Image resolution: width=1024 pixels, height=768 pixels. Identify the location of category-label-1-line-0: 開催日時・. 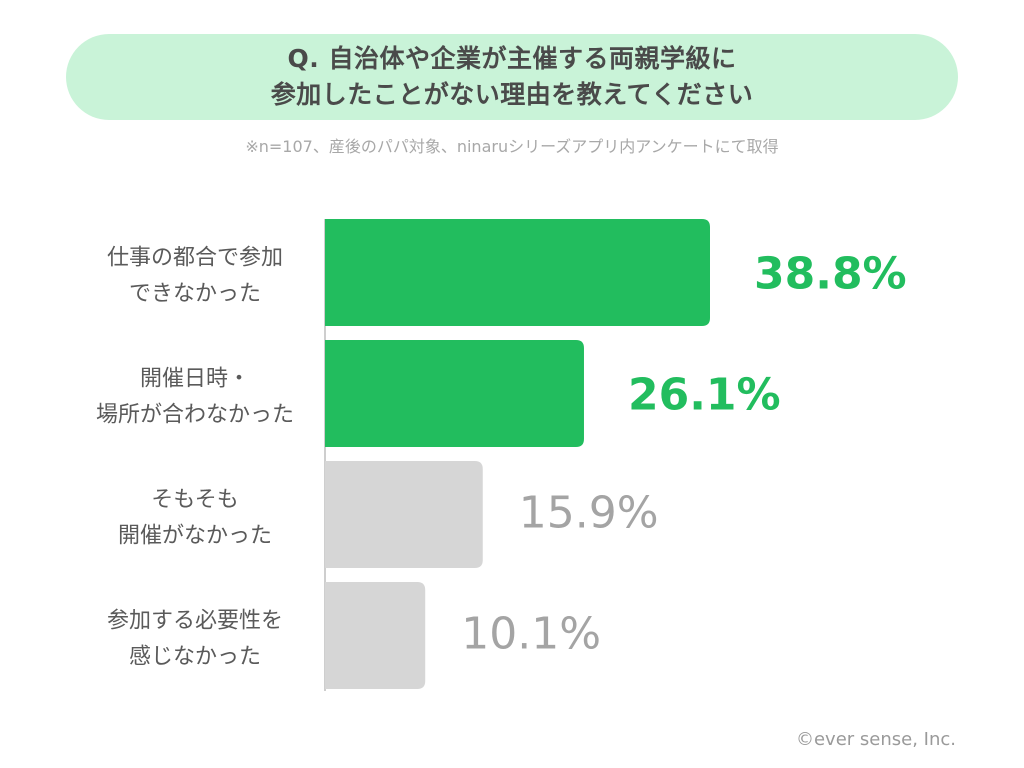
(195, 379).